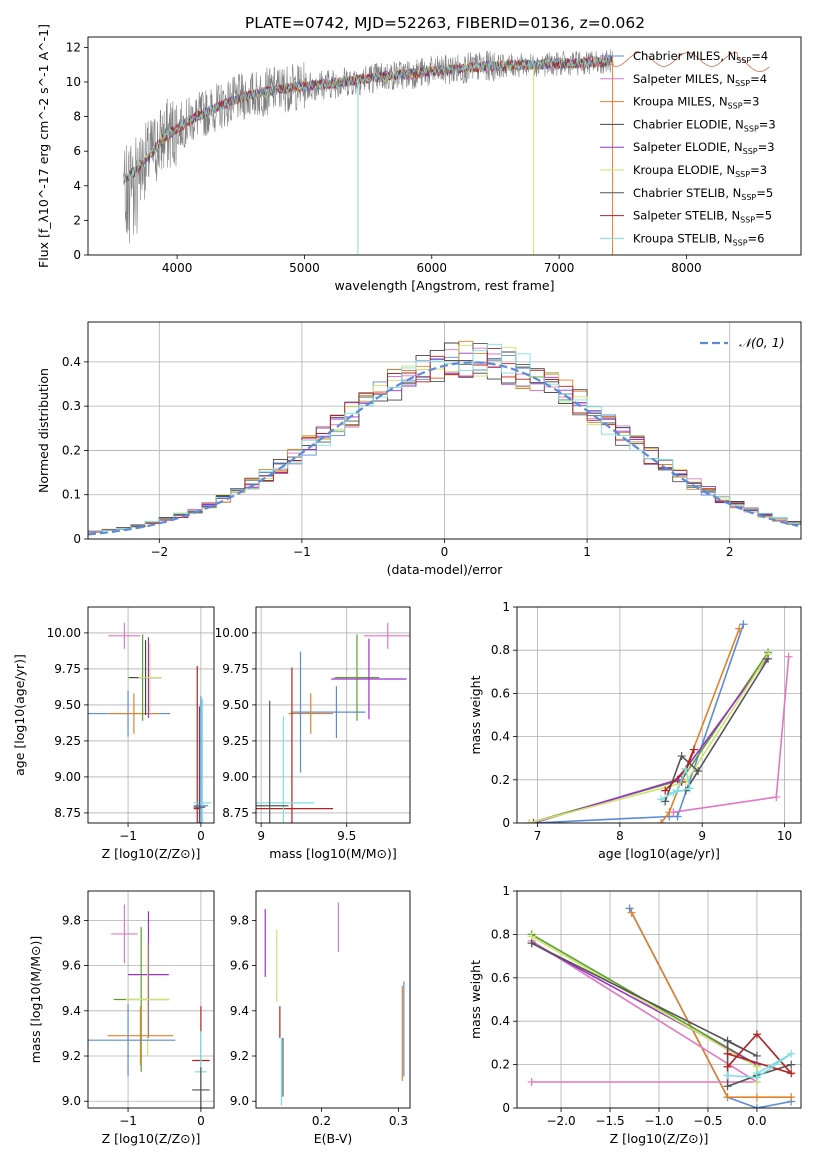  I want to click on y-tick-label: 9.00, so click(67, 777).